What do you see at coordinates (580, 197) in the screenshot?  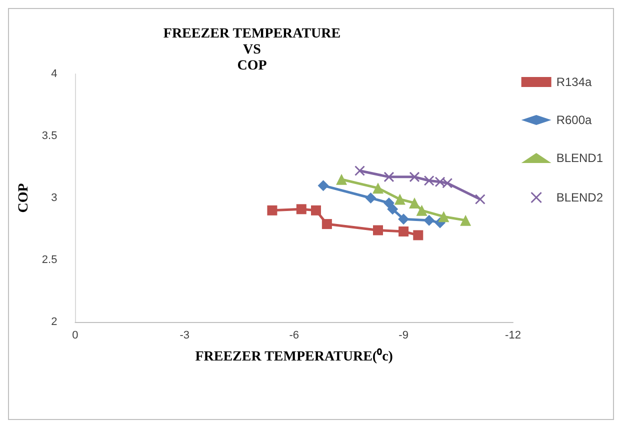 I see `legend-label: BLEND2` at bounding box center [580, 197].